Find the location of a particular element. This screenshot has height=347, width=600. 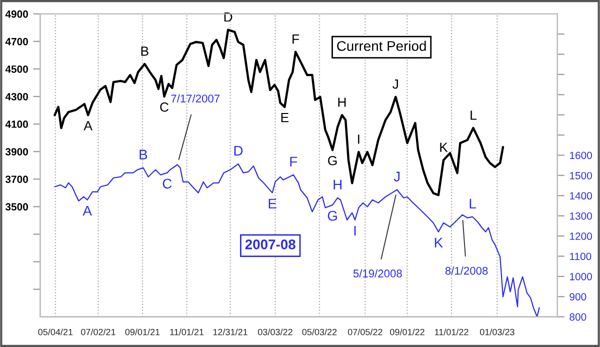

x-tick-label: 07/05/22 is located at coordinates (365, 332).